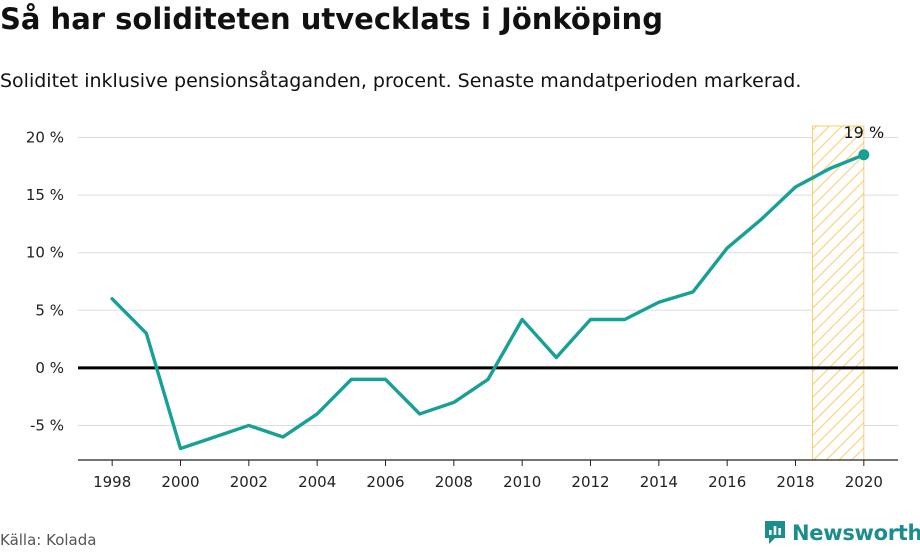 The width and height of the screenshot is (920, 552). Describe the element at coordinates (727, 482) in the screenshot. I see `x-tick-label: 2016` at that location.